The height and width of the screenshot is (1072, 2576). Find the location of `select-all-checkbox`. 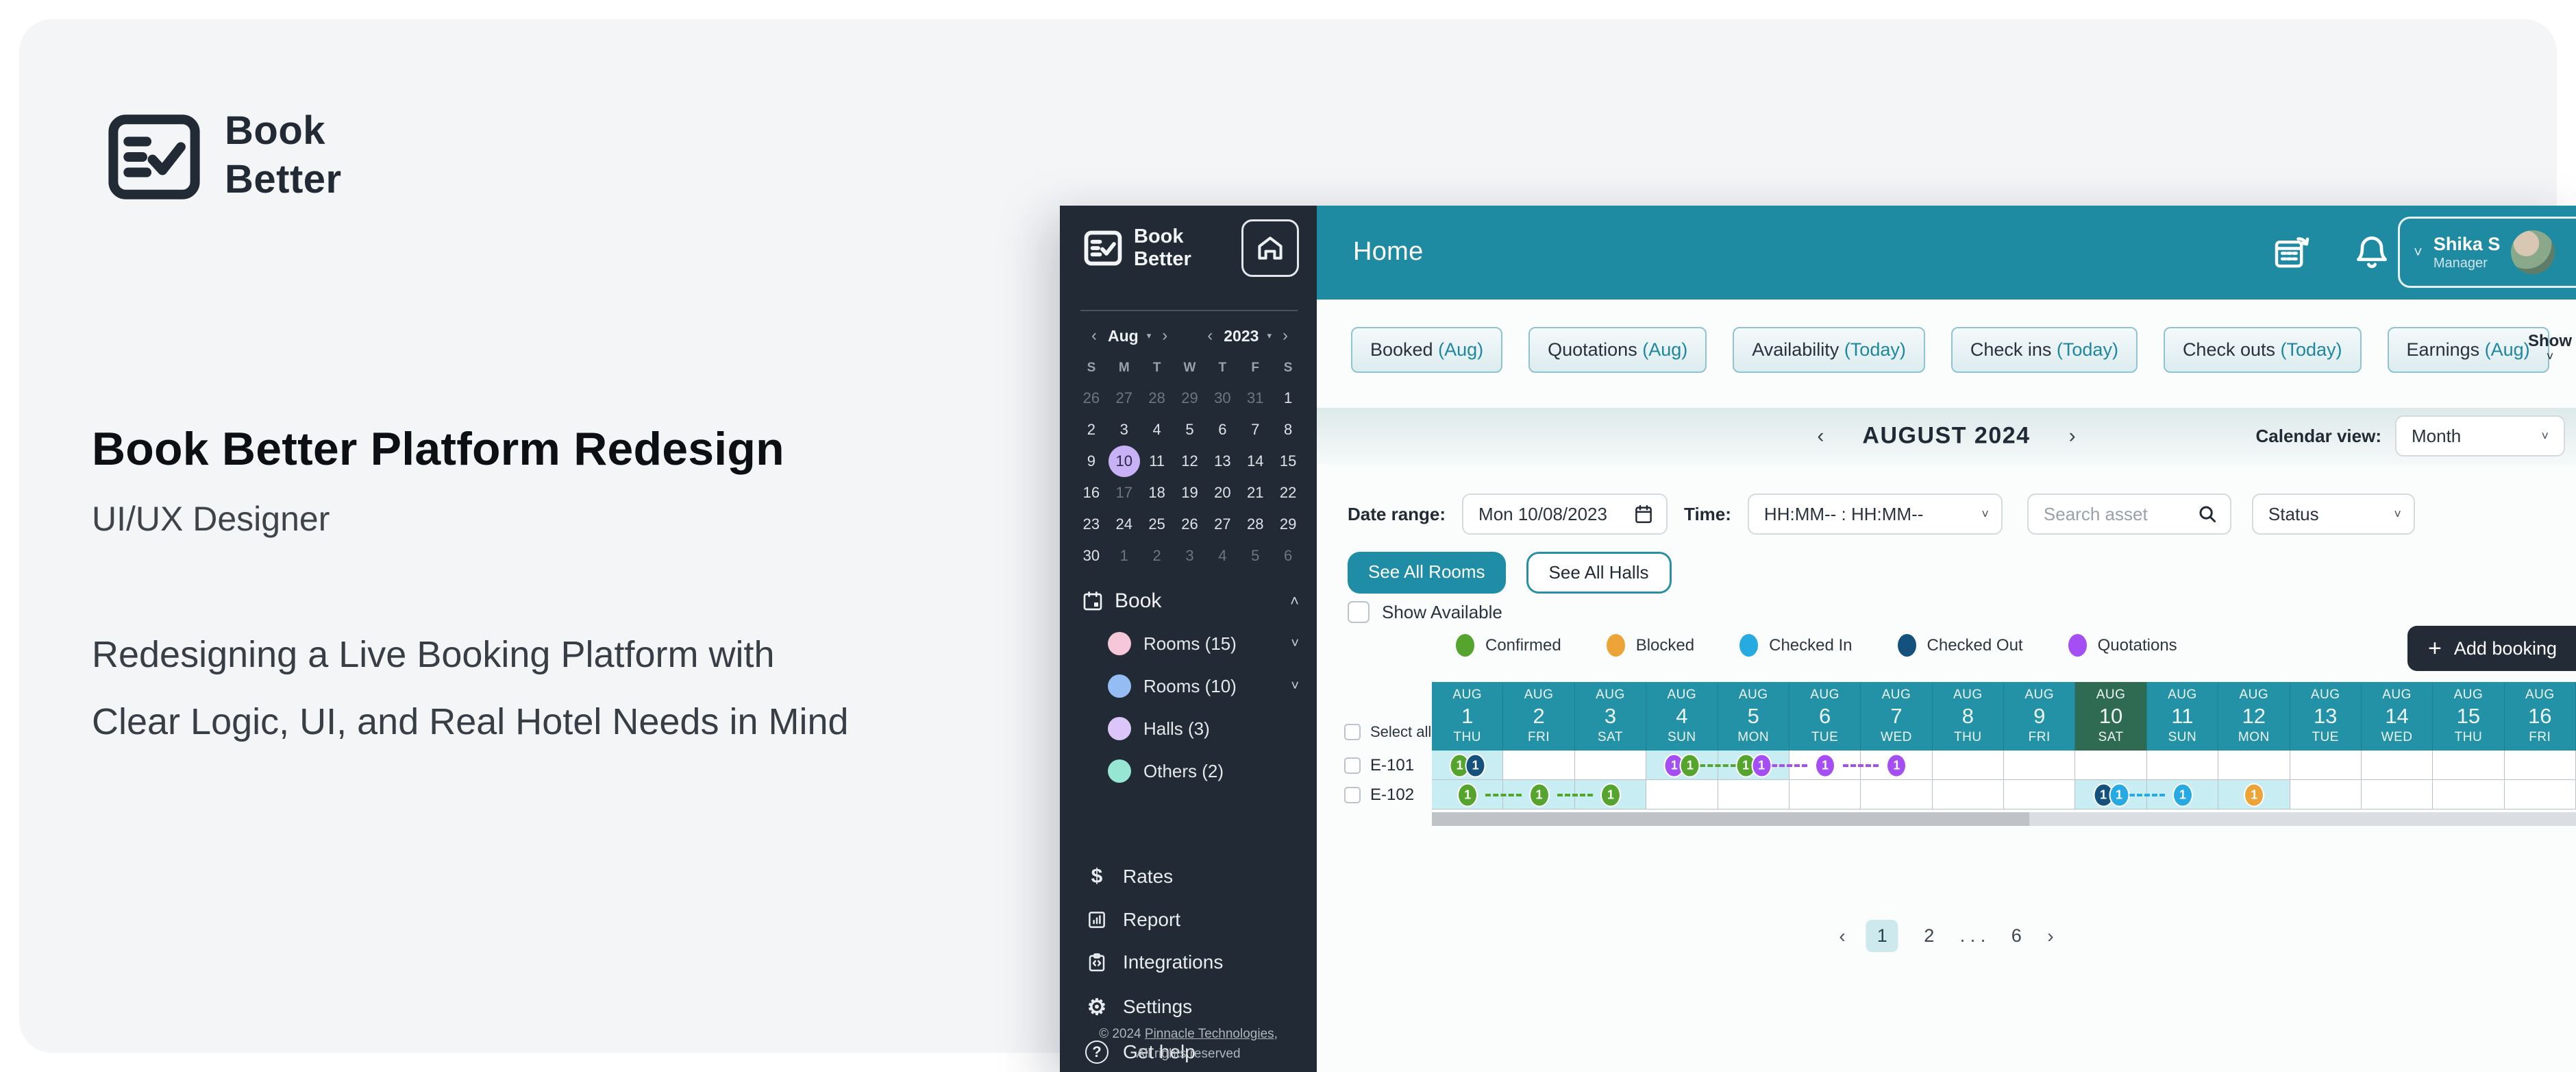

select-all-checkbox is located at coordinates (1352, 732).